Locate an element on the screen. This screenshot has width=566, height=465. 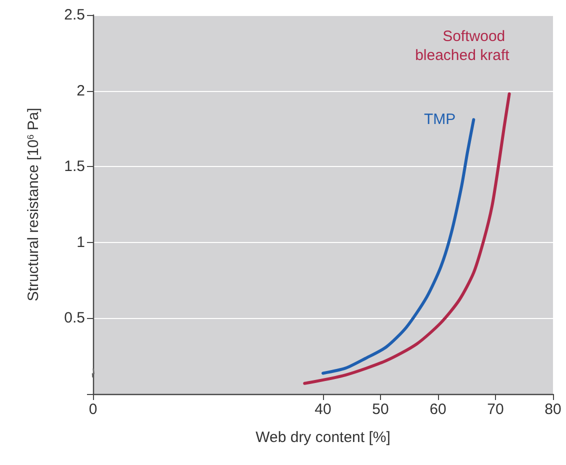
y-tick-label: 1.5 is located at coordinates (74, 167).